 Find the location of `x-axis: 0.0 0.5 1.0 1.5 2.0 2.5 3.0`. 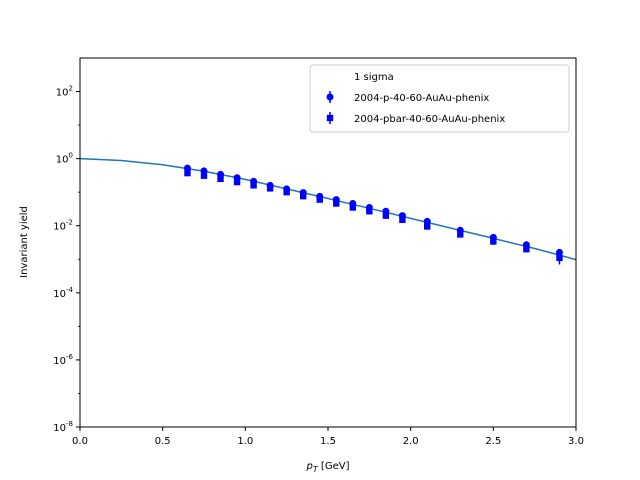

x-axis: 0.0 0.5 1.0 1.5 2.0 2.5 3.0 is located at coordinates (328, 437).